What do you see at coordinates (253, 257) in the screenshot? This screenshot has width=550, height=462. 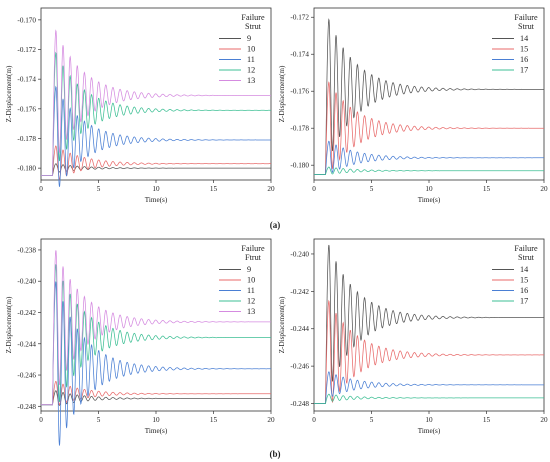 I see `legend-title: Ftrut` at bounding box center [253, 257].